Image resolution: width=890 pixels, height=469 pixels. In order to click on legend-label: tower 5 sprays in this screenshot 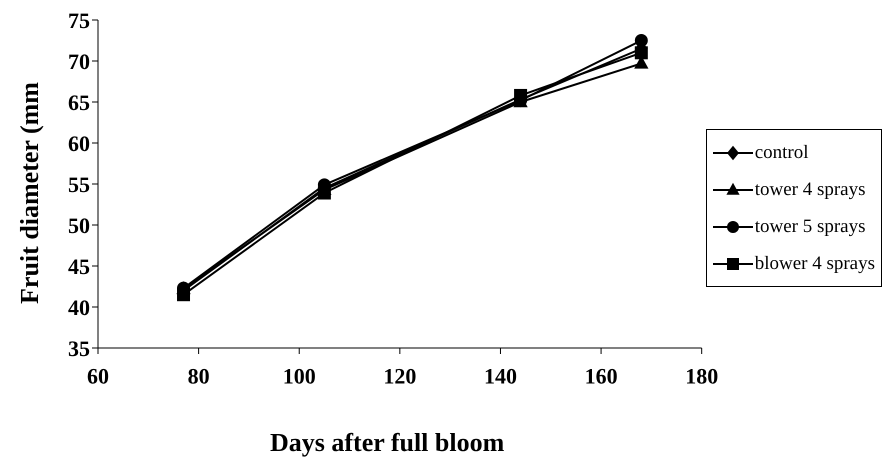, I will do `click(810, 227)`.